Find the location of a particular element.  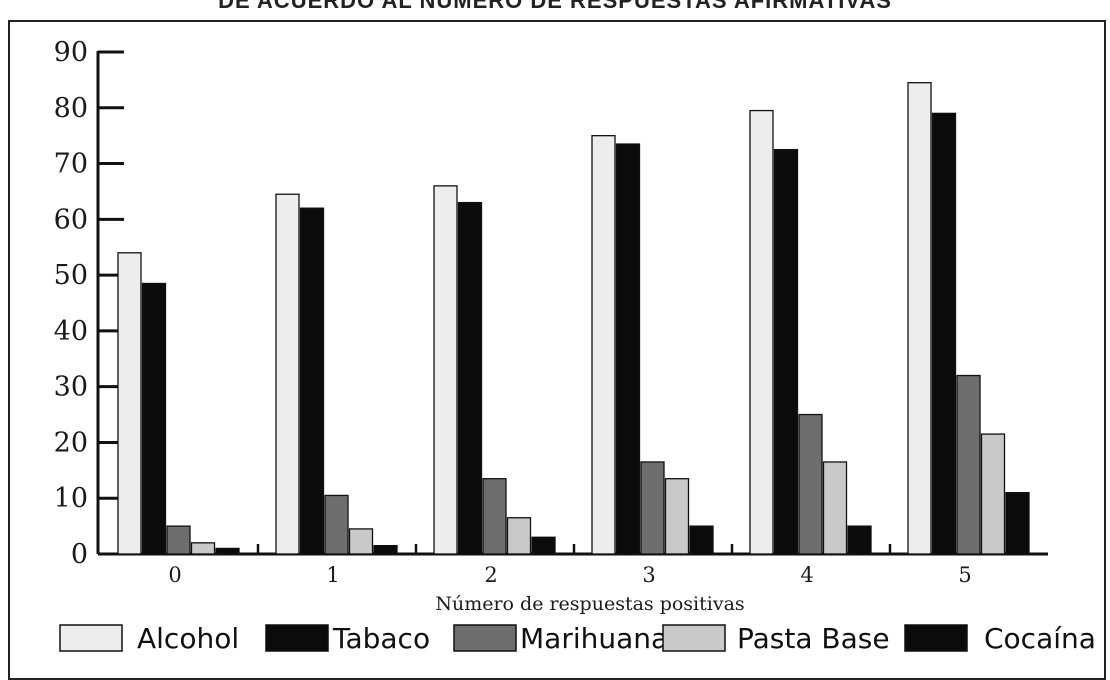

legend-swatch-pasta_base is located at coordinates (694, 638).